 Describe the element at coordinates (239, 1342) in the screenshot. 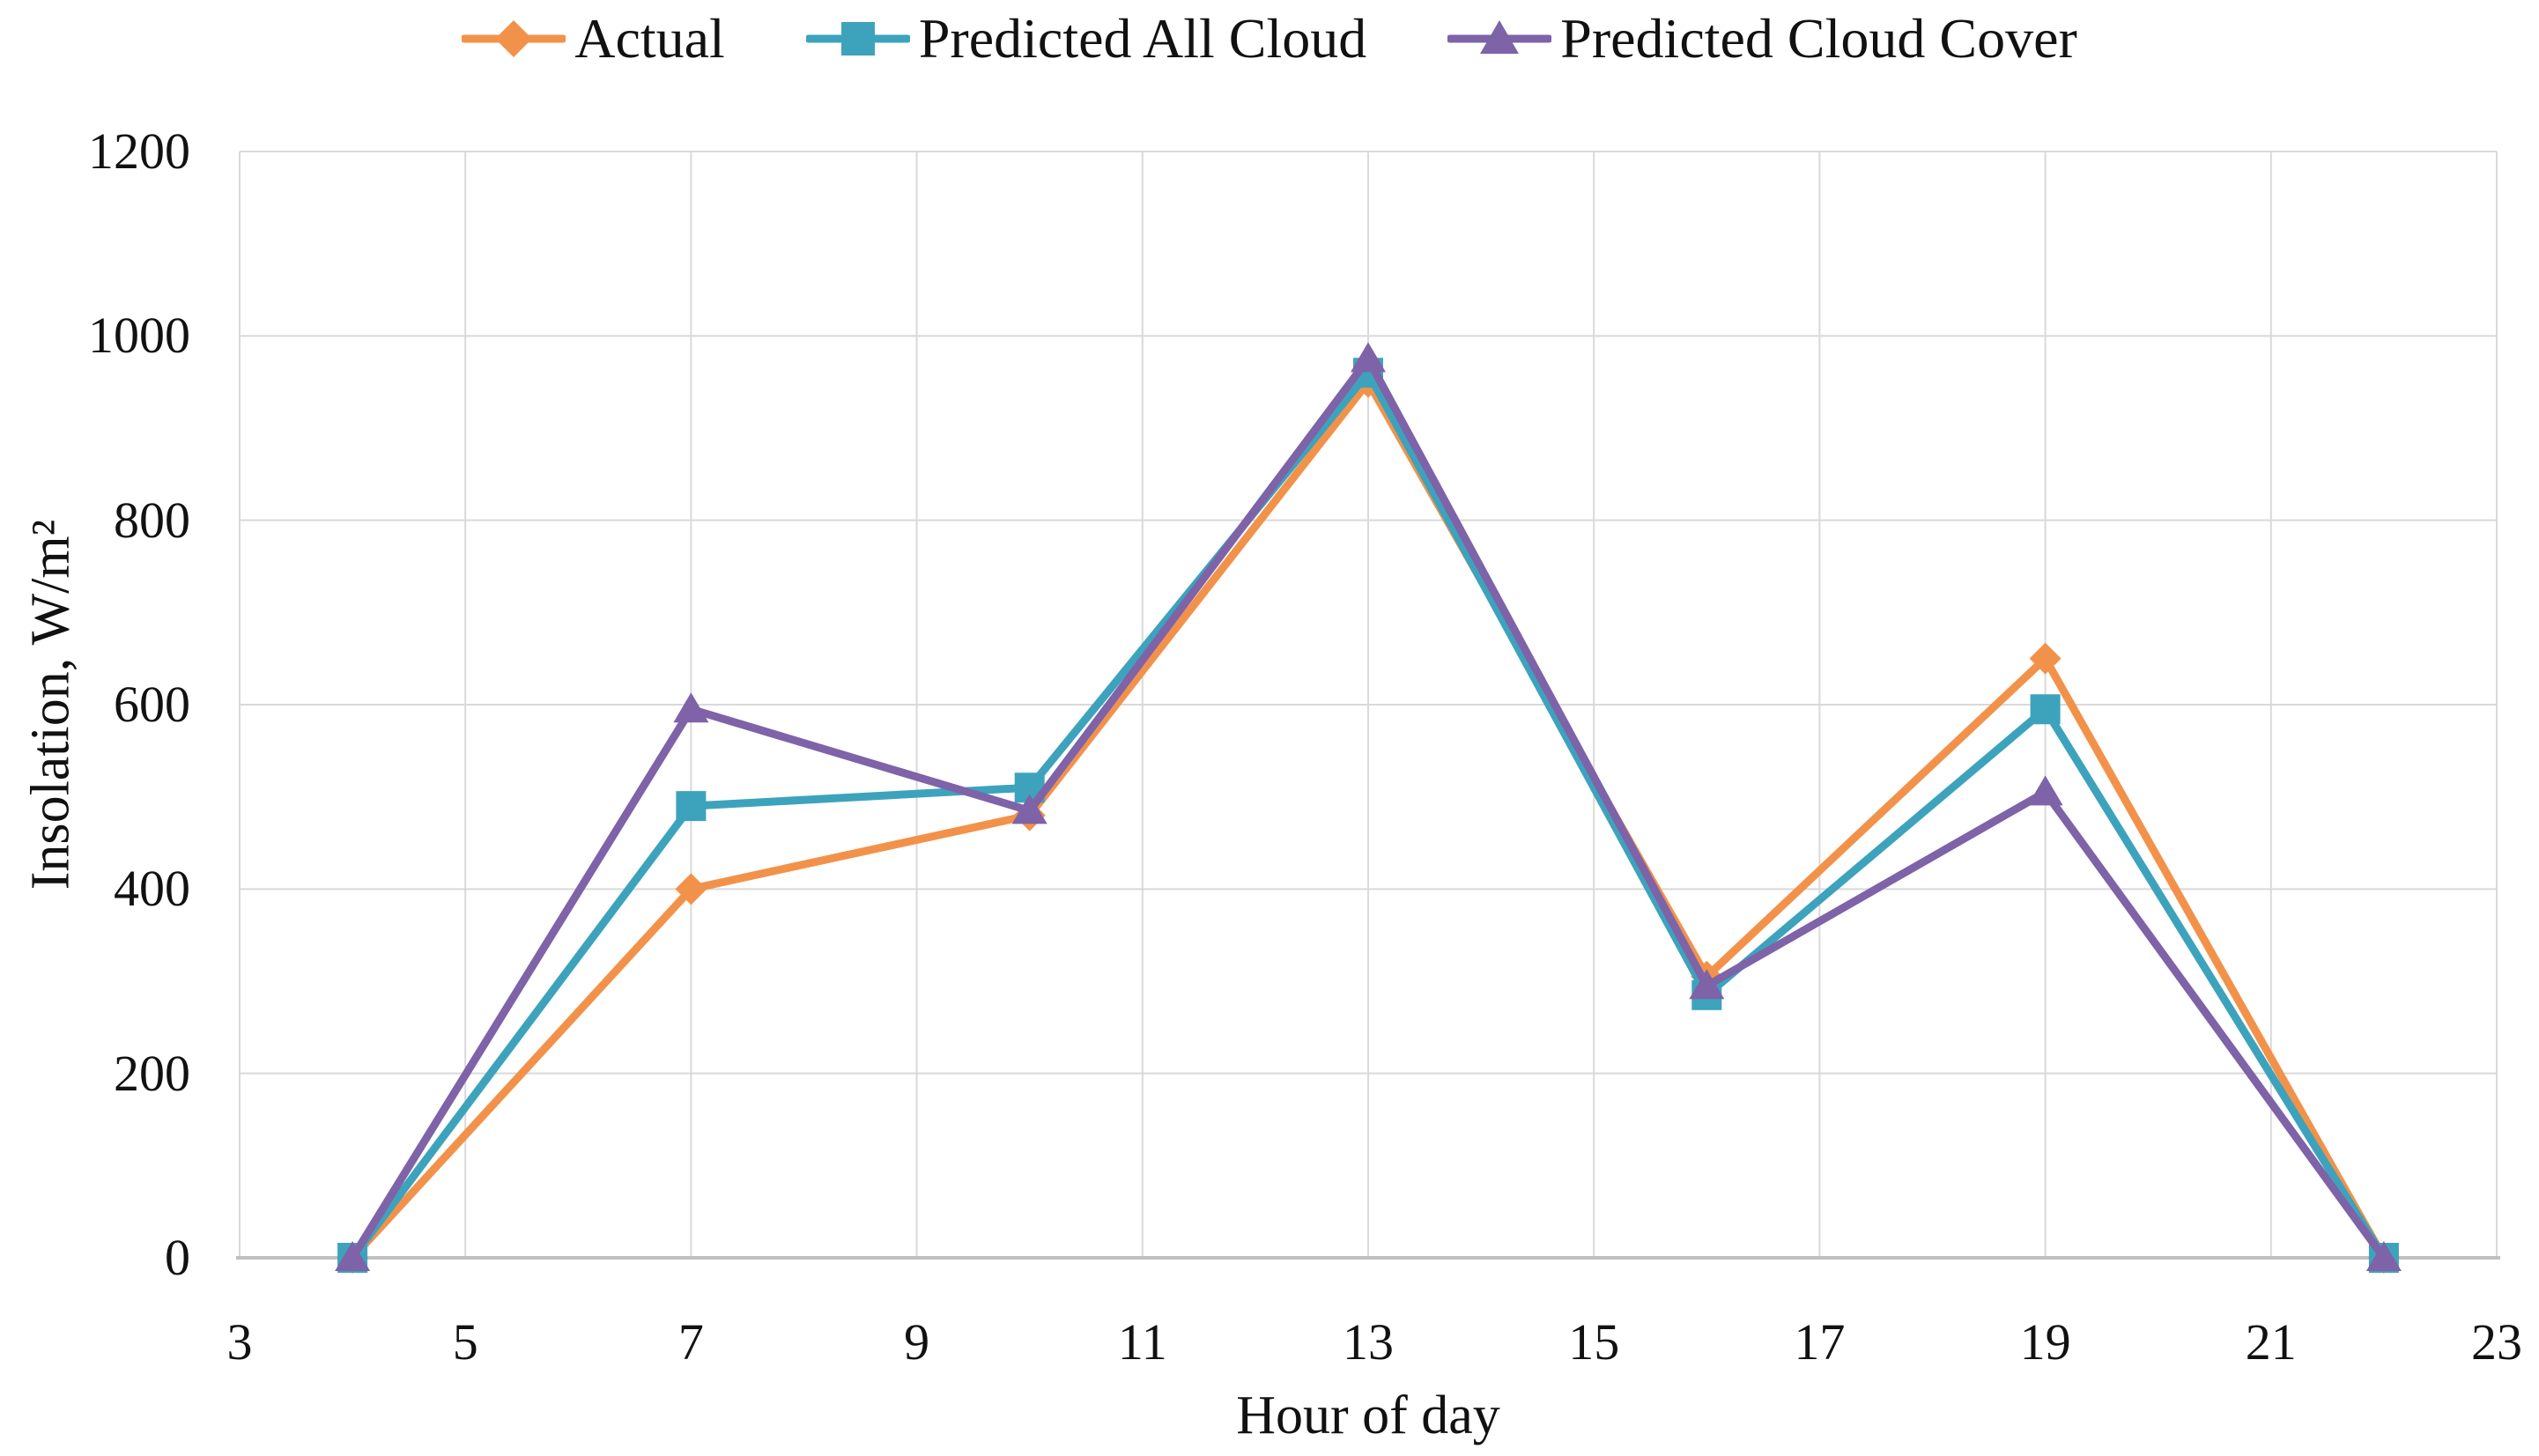

I see `x-axis-tick-label: 3` at that location.